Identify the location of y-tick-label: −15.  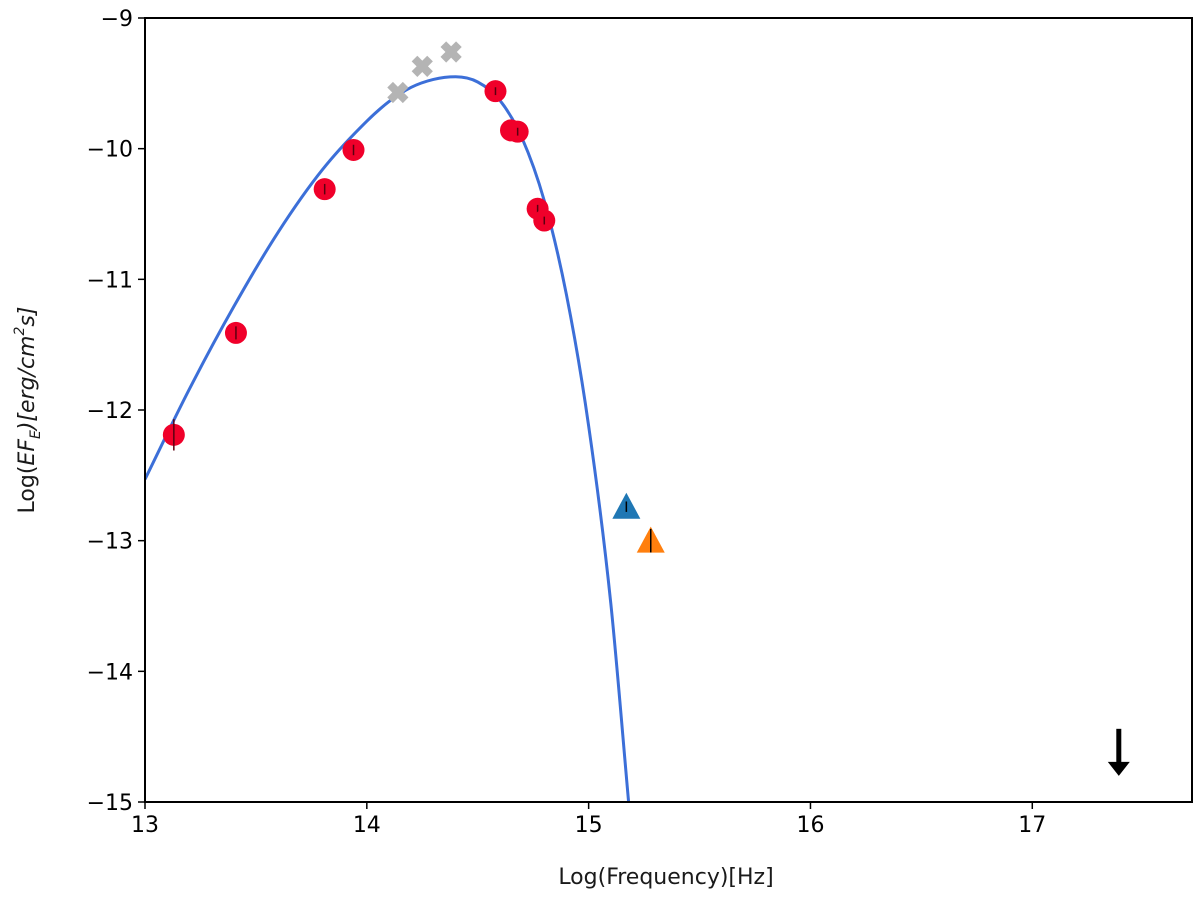
(110, 803).